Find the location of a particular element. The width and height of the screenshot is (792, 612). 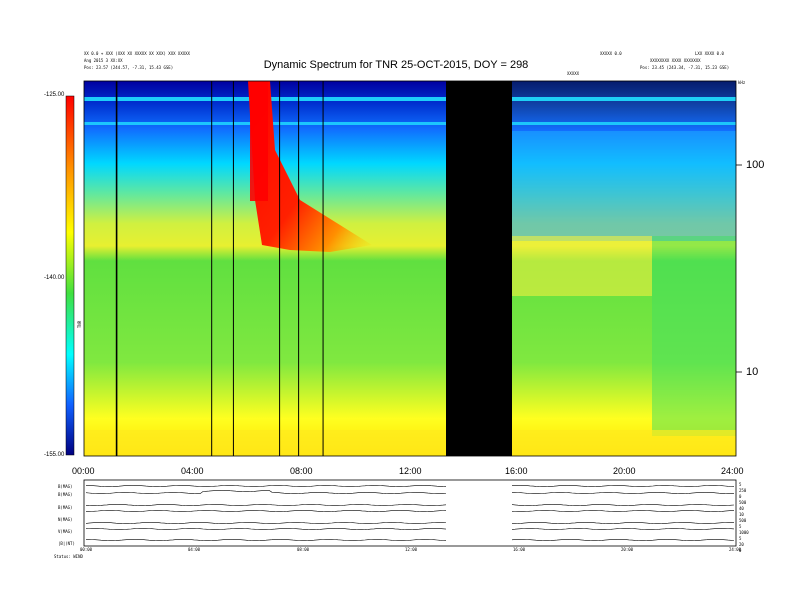

subpanel-rtick-7: 5 is located at coordinates (740, 526).